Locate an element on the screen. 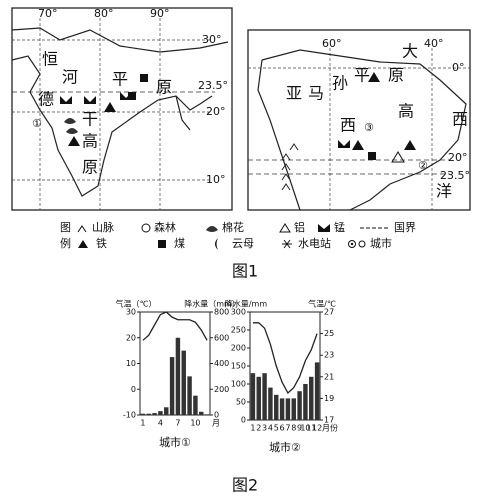 Image resolution: width=482 pixels, height=502 pixels. x-tick-label: 1 is located at coordinates (252, 428).